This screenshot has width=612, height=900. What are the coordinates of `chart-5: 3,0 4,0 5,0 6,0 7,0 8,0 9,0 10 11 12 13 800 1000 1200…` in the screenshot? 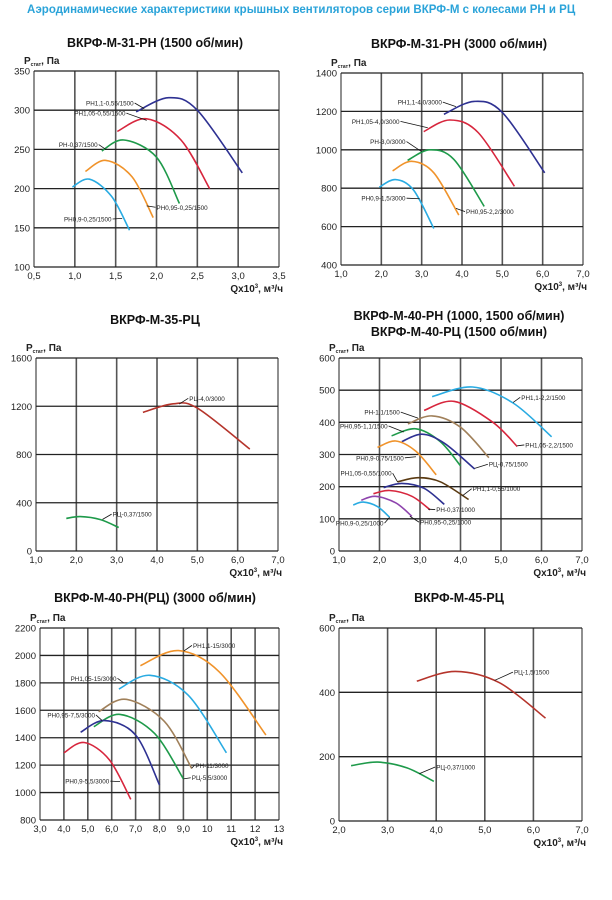 It's located at (149, 730).